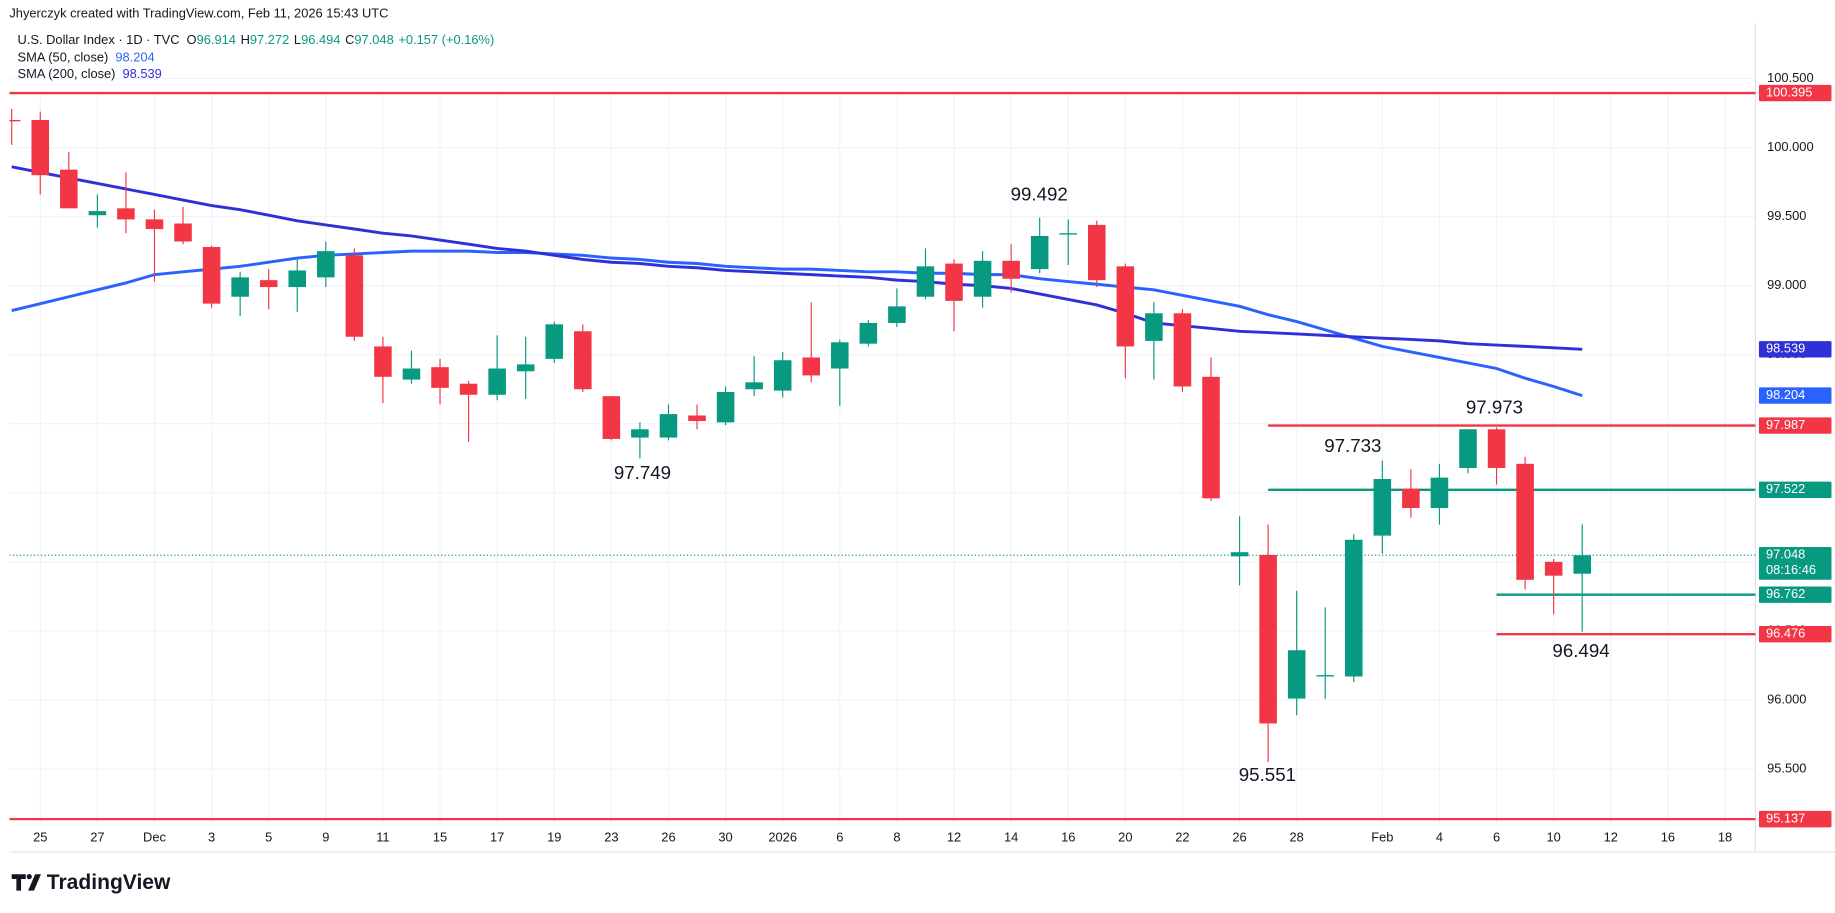 The height and width of the screenshot is (913, 1835). What do you see at coordinates (1786, 215) in the screenshot?
I see `y-tick-label: 99.500` at bounding box center [1786, 215].